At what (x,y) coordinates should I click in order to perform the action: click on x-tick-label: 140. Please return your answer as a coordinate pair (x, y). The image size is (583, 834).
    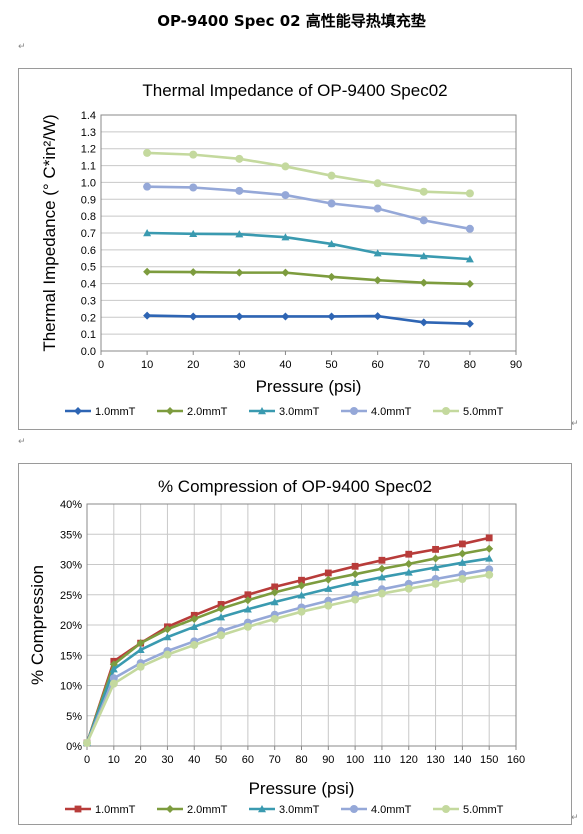
    Looking at the image, I should click on (462, 760).